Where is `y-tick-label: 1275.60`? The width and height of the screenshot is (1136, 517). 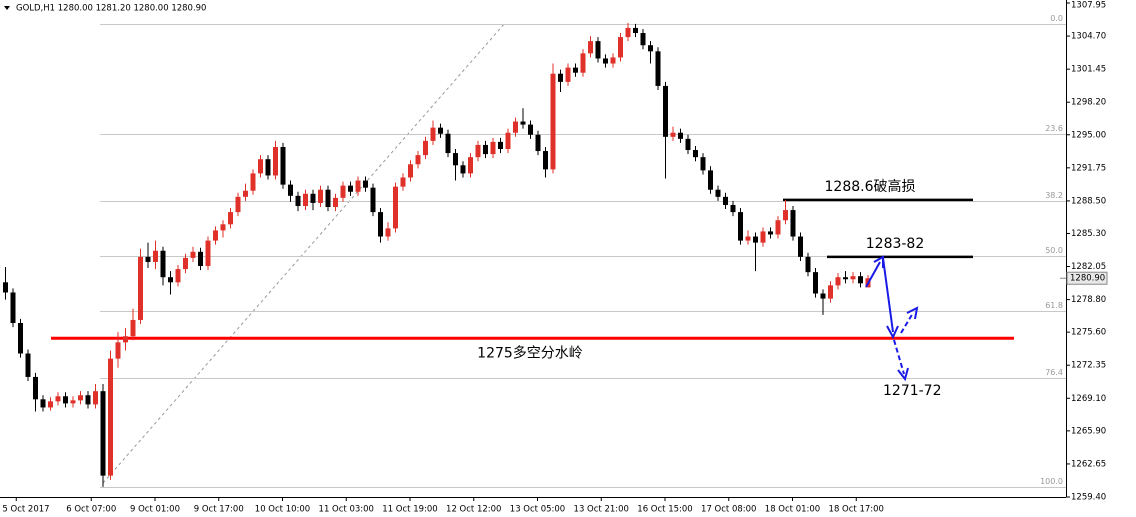
y-tick-label: 1275.60 is located at coordinates (1088, 333).